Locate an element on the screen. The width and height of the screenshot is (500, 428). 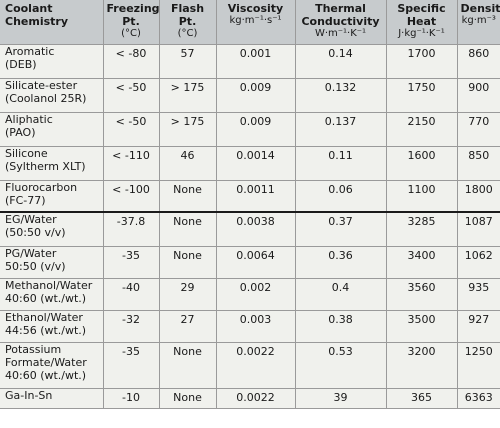
header-freezing-point: Freezing Pt. (°C) is located at coordinates (131, 22).